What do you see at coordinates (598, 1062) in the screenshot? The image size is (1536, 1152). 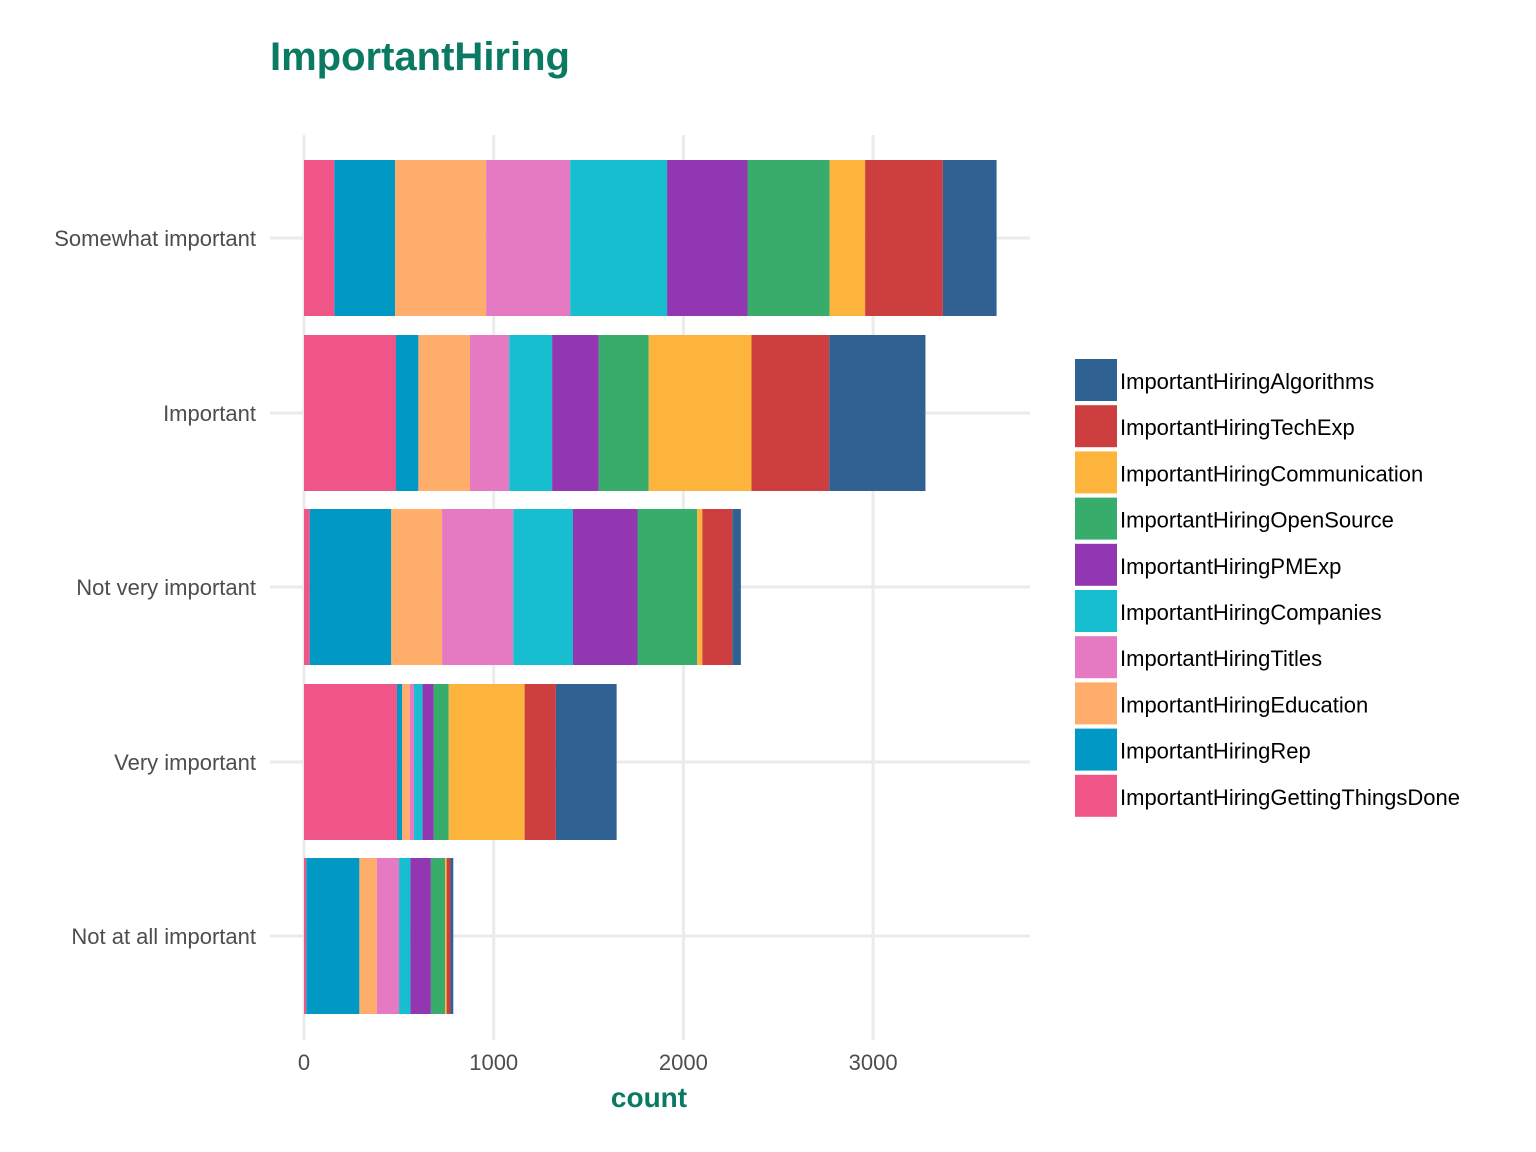 I see `x-axis-tick-labels: 0 1000 2000 3000` at bounding box center [598, 1062].